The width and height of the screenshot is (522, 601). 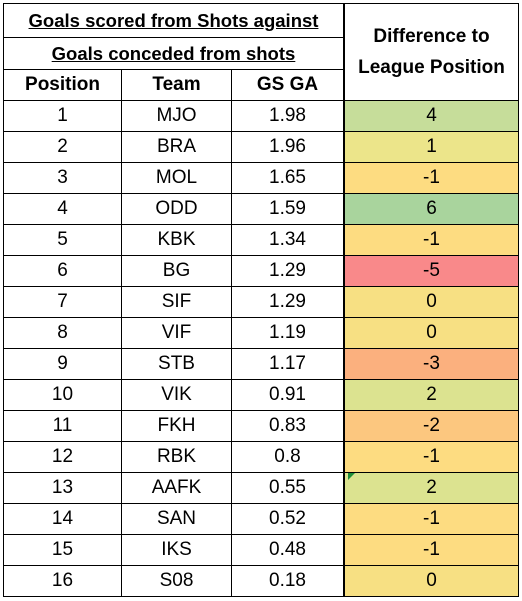 I want to click on column-header-team: Team, so click(x=177, y=85).